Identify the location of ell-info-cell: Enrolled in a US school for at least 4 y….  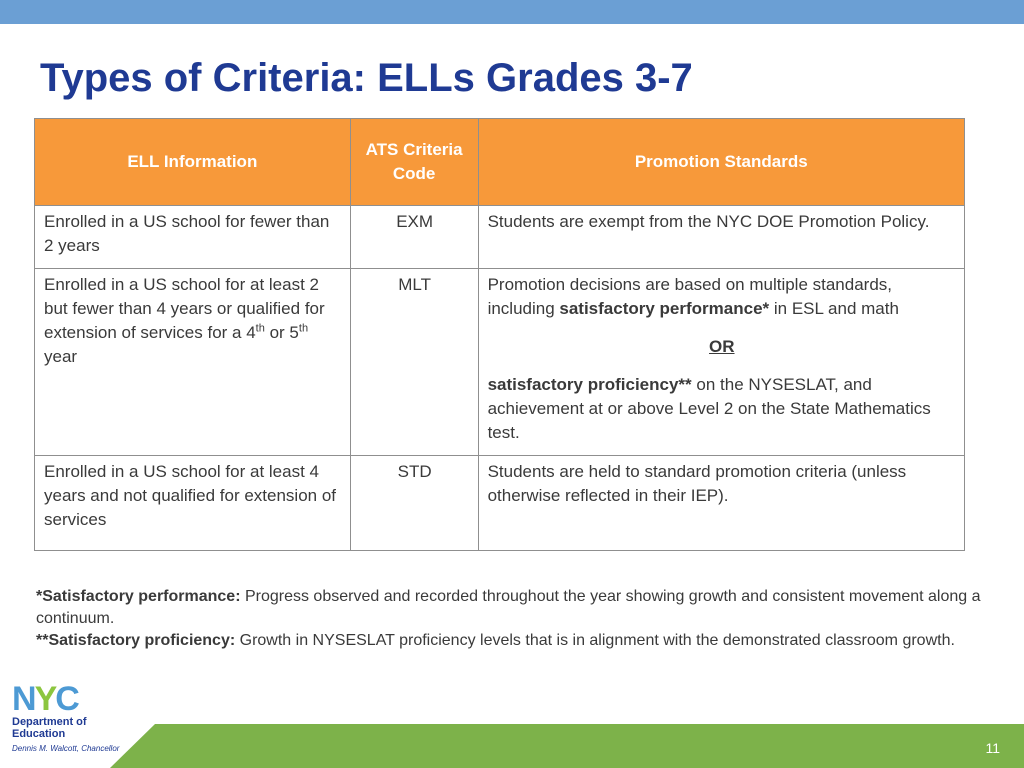
(192, 503).